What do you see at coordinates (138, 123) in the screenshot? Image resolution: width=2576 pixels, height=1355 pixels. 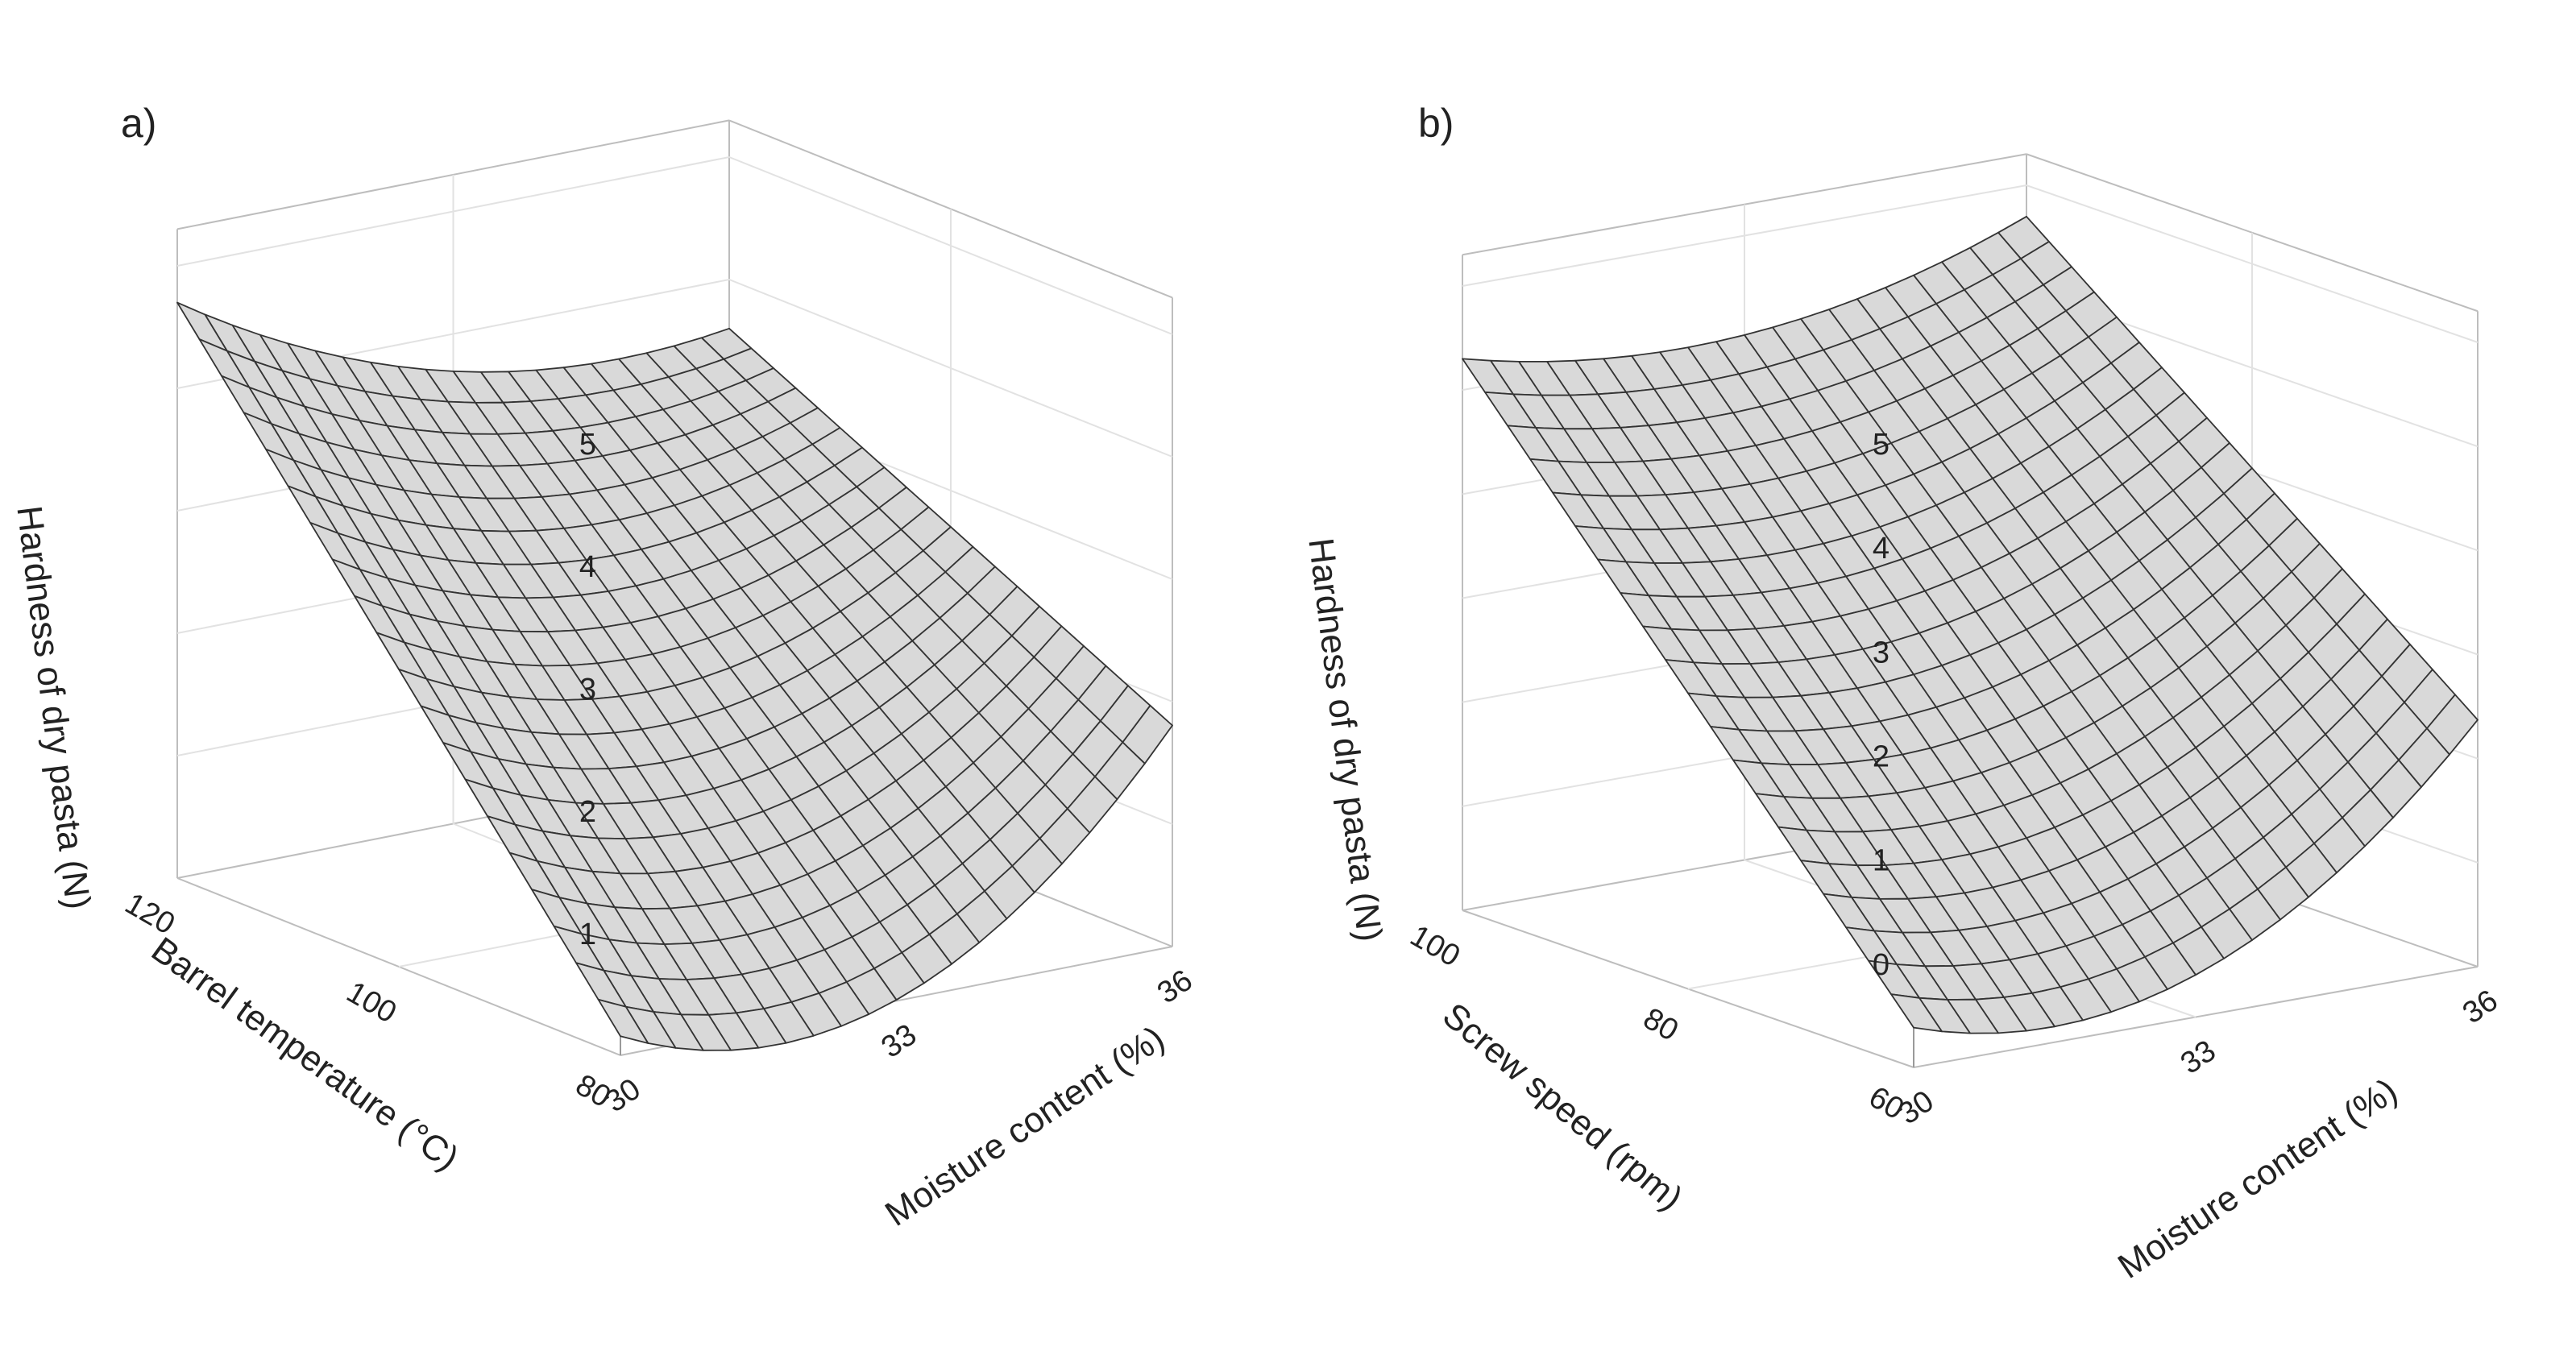 I see `panel-a-label: a)` at bounding box center [138, 123].